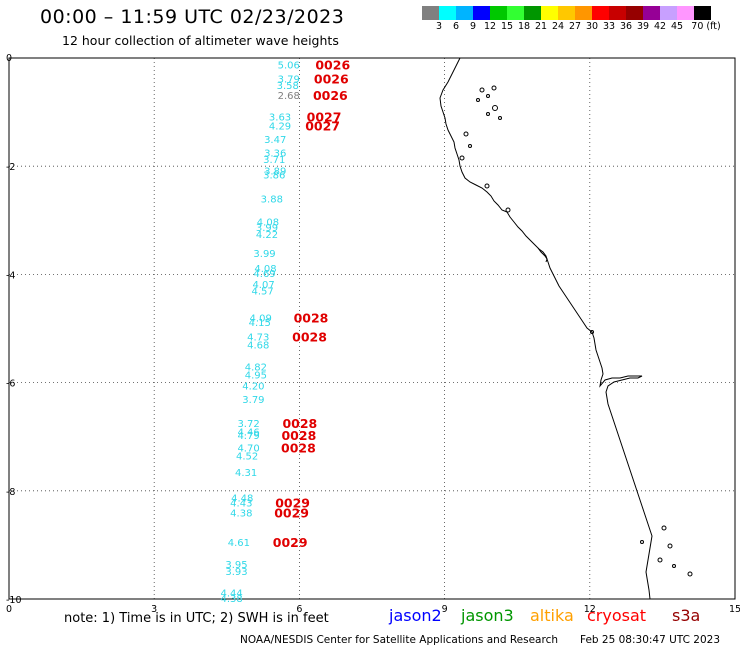  What do you see at coordinates (10, 275) in the screenshot?
I see `y-tick-label: -4` at bounding box center [10, 275].